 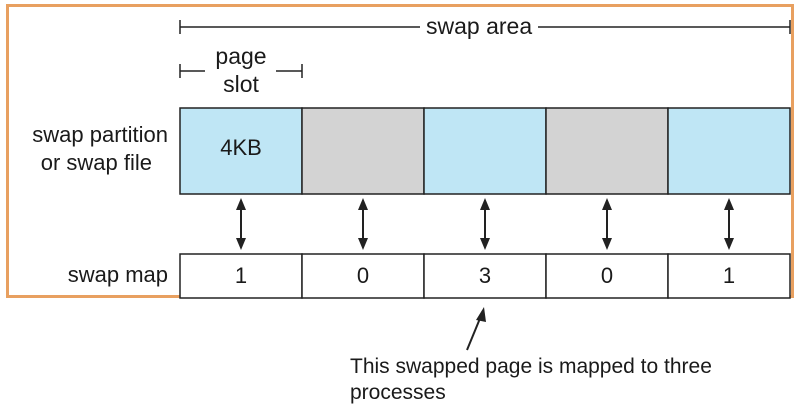 I want to click on annotation-line1: This swapped page is mapped to three, so click(x=531, y=366).